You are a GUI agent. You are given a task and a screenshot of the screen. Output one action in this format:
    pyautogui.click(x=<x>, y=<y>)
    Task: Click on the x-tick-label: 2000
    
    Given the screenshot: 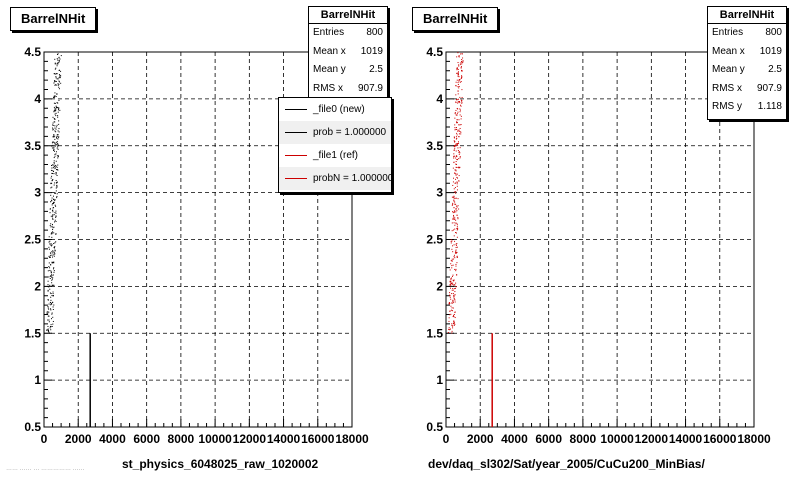 What is the action you would take?
    pyautogui.click(x=480, y=439)
    